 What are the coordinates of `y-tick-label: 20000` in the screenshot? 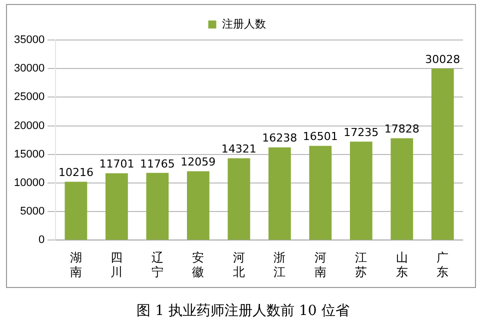 It's located at (29, 126).